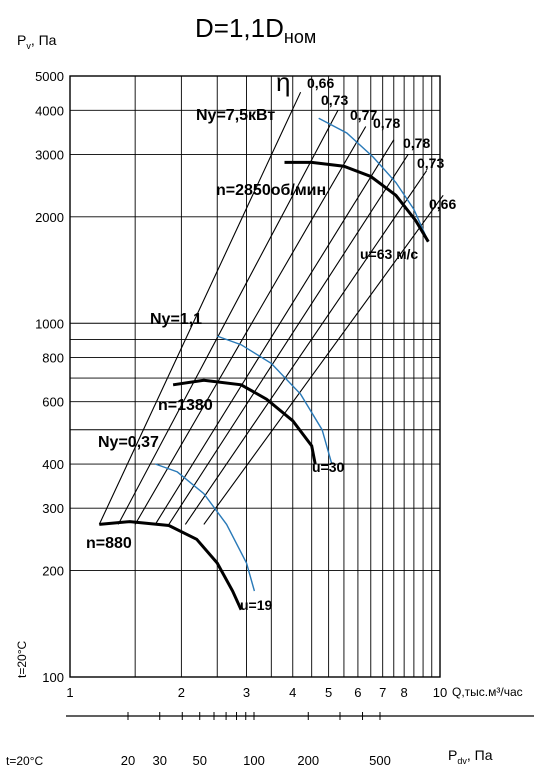 The height and width of the screenshot is (771, 547). What do you see at coordinates (271, 190) in the screenshot?
I see `speed-label: n=2850об/мин` at bounding box center [271, 190].